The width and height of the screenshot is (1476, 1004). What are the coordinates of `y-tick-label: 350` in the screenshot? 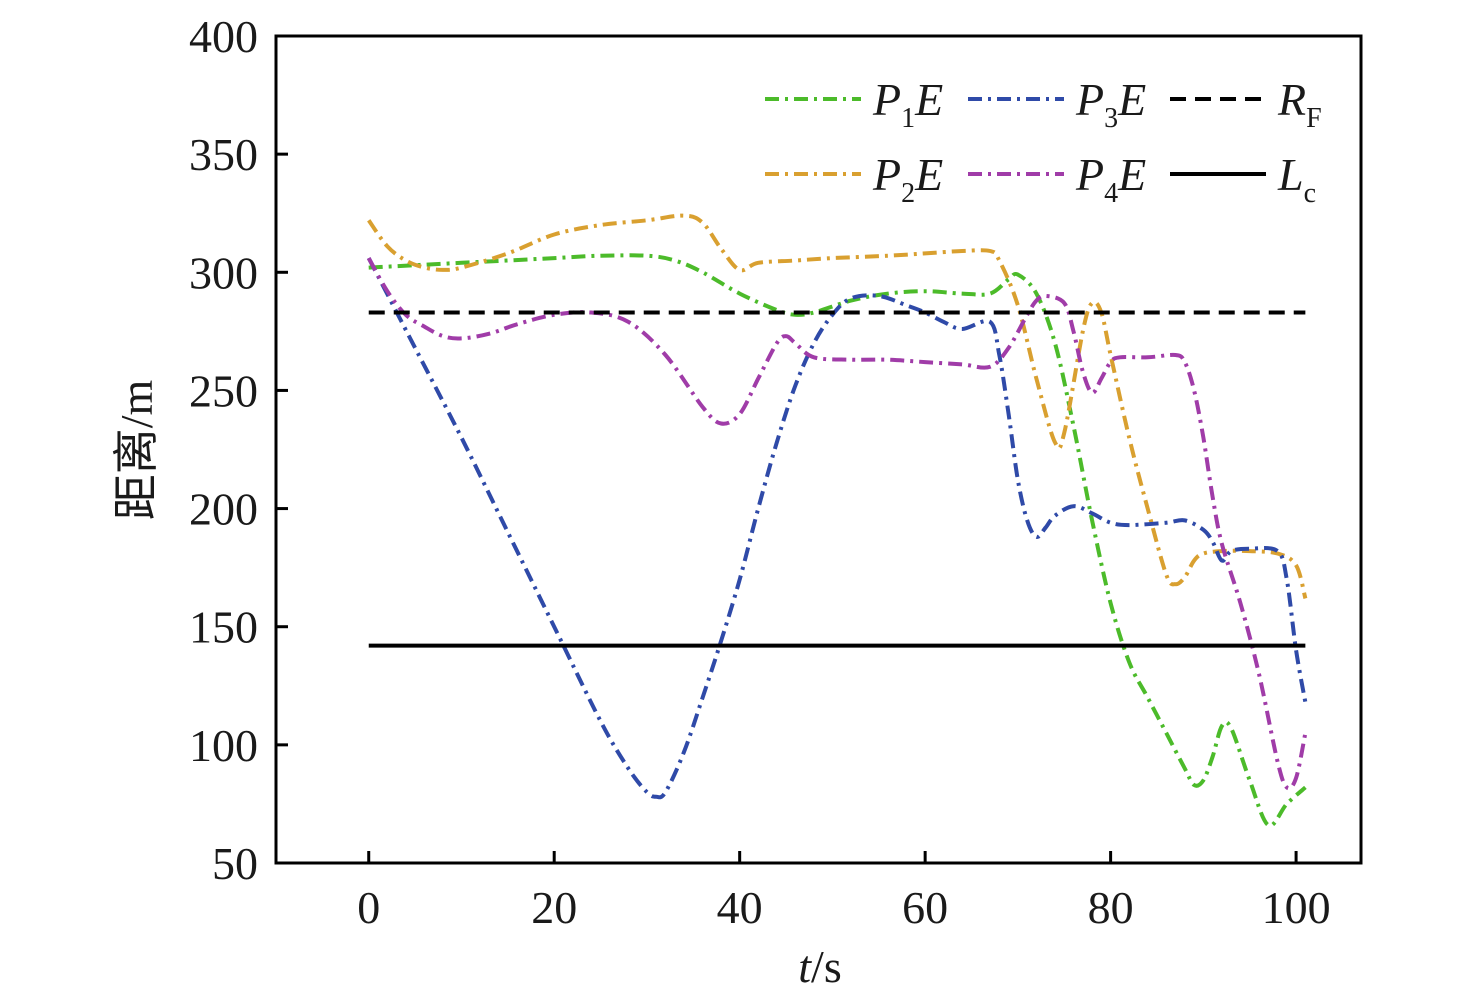 It's located at (223, 154).